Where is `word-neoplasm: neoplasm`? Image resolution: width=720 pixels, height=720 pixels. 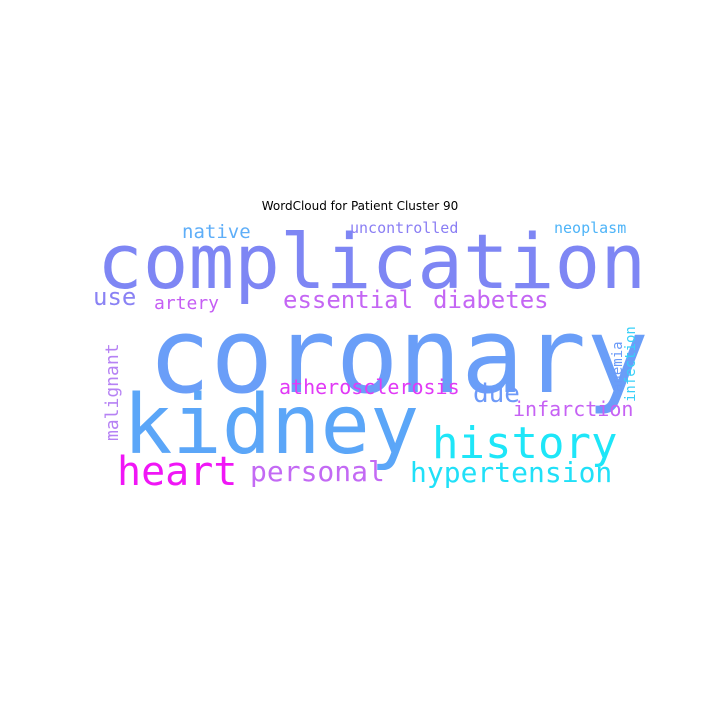
word-neoplasm: neoplasm is located at coordinates (590, 228).